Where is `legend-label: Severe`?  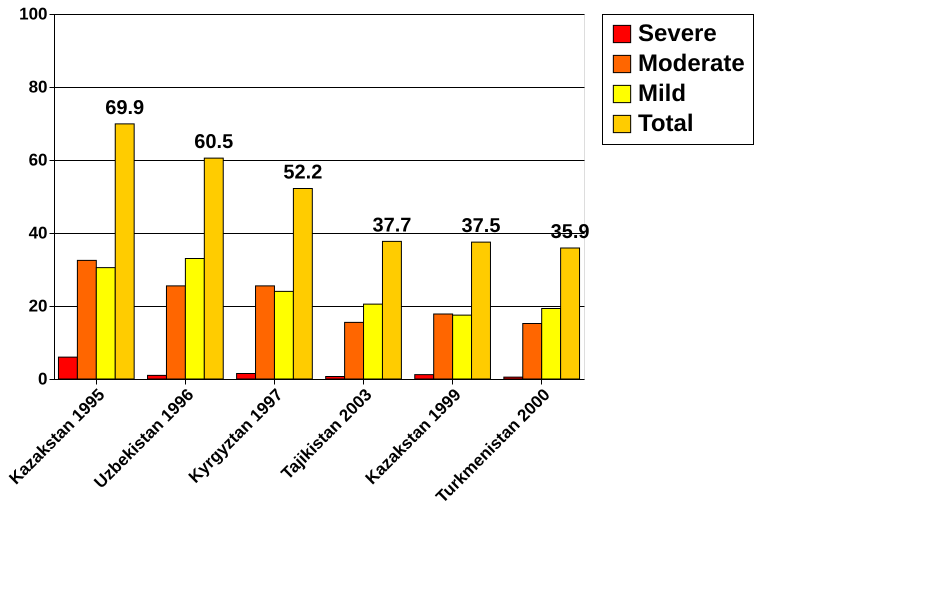
legend-label: Severe is located at coordinates (677, 33).